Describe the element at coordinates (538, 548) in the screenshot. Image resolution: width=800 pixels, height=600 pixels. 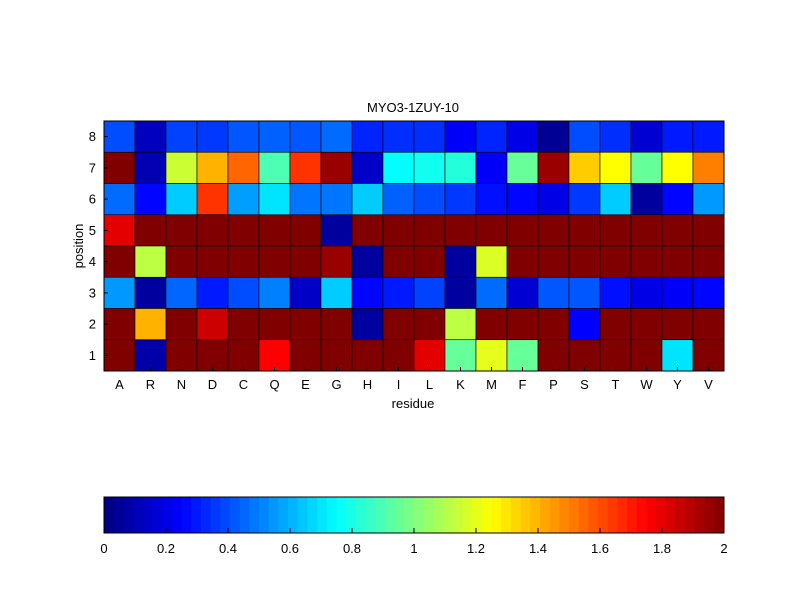
I see `colorbar-tick-label: 1.4` at that location.